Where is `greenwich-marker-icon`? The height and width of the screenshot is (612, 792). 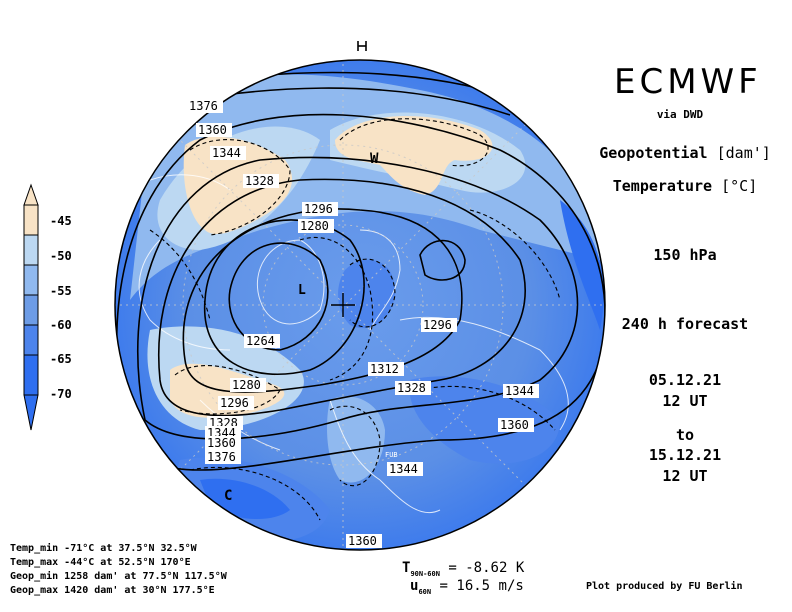
greenwich-marker-icon is located at coordinates (362, 46).